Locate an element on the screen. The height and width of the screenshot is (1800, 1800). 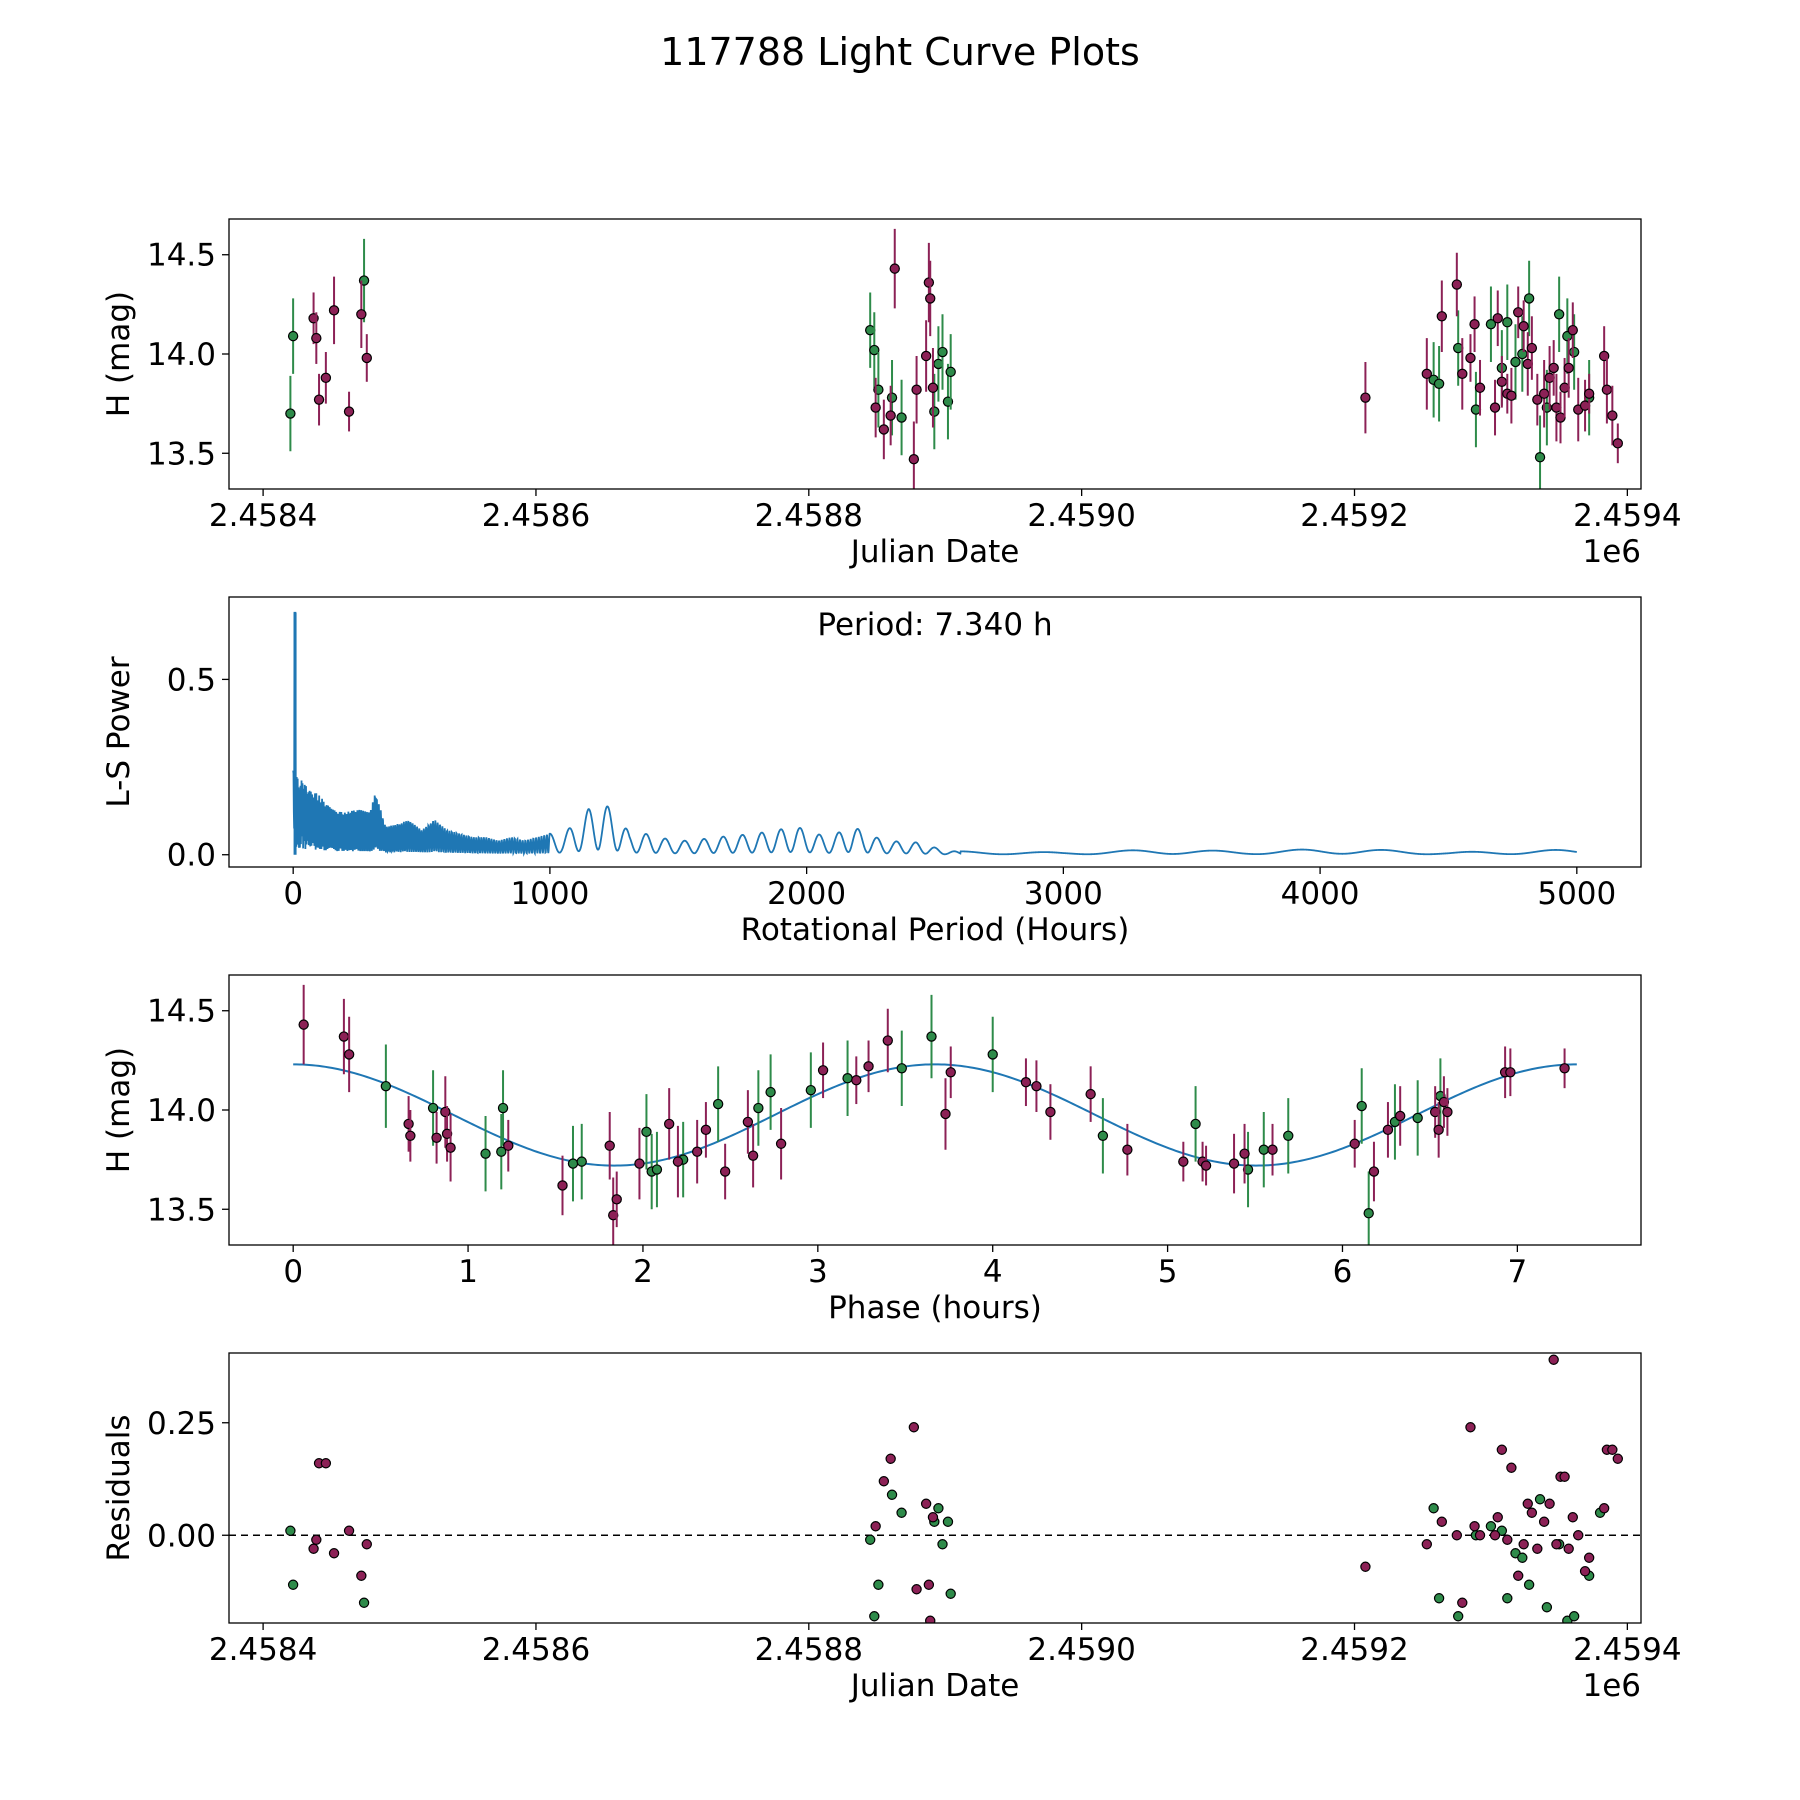
raw-xtick-label: 2.4584 is located at coordinates (263, 516).